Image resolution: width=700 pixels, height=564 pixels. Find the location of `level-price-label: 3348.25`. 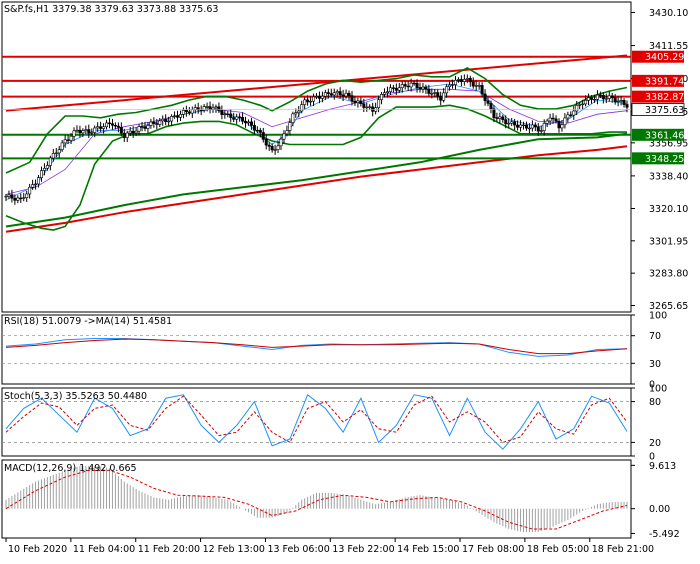

level-price-label: 3348.25 is located at coordinates (664, 159).